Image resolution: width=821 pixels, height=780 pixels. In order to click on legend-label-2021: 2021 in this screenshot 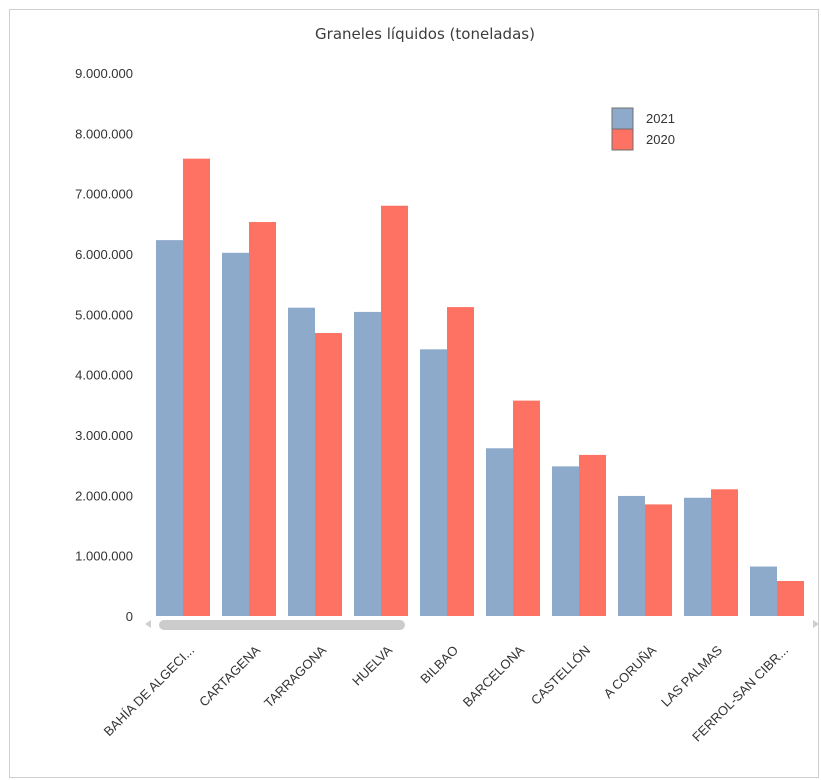, I will do `click(660, 118)`.